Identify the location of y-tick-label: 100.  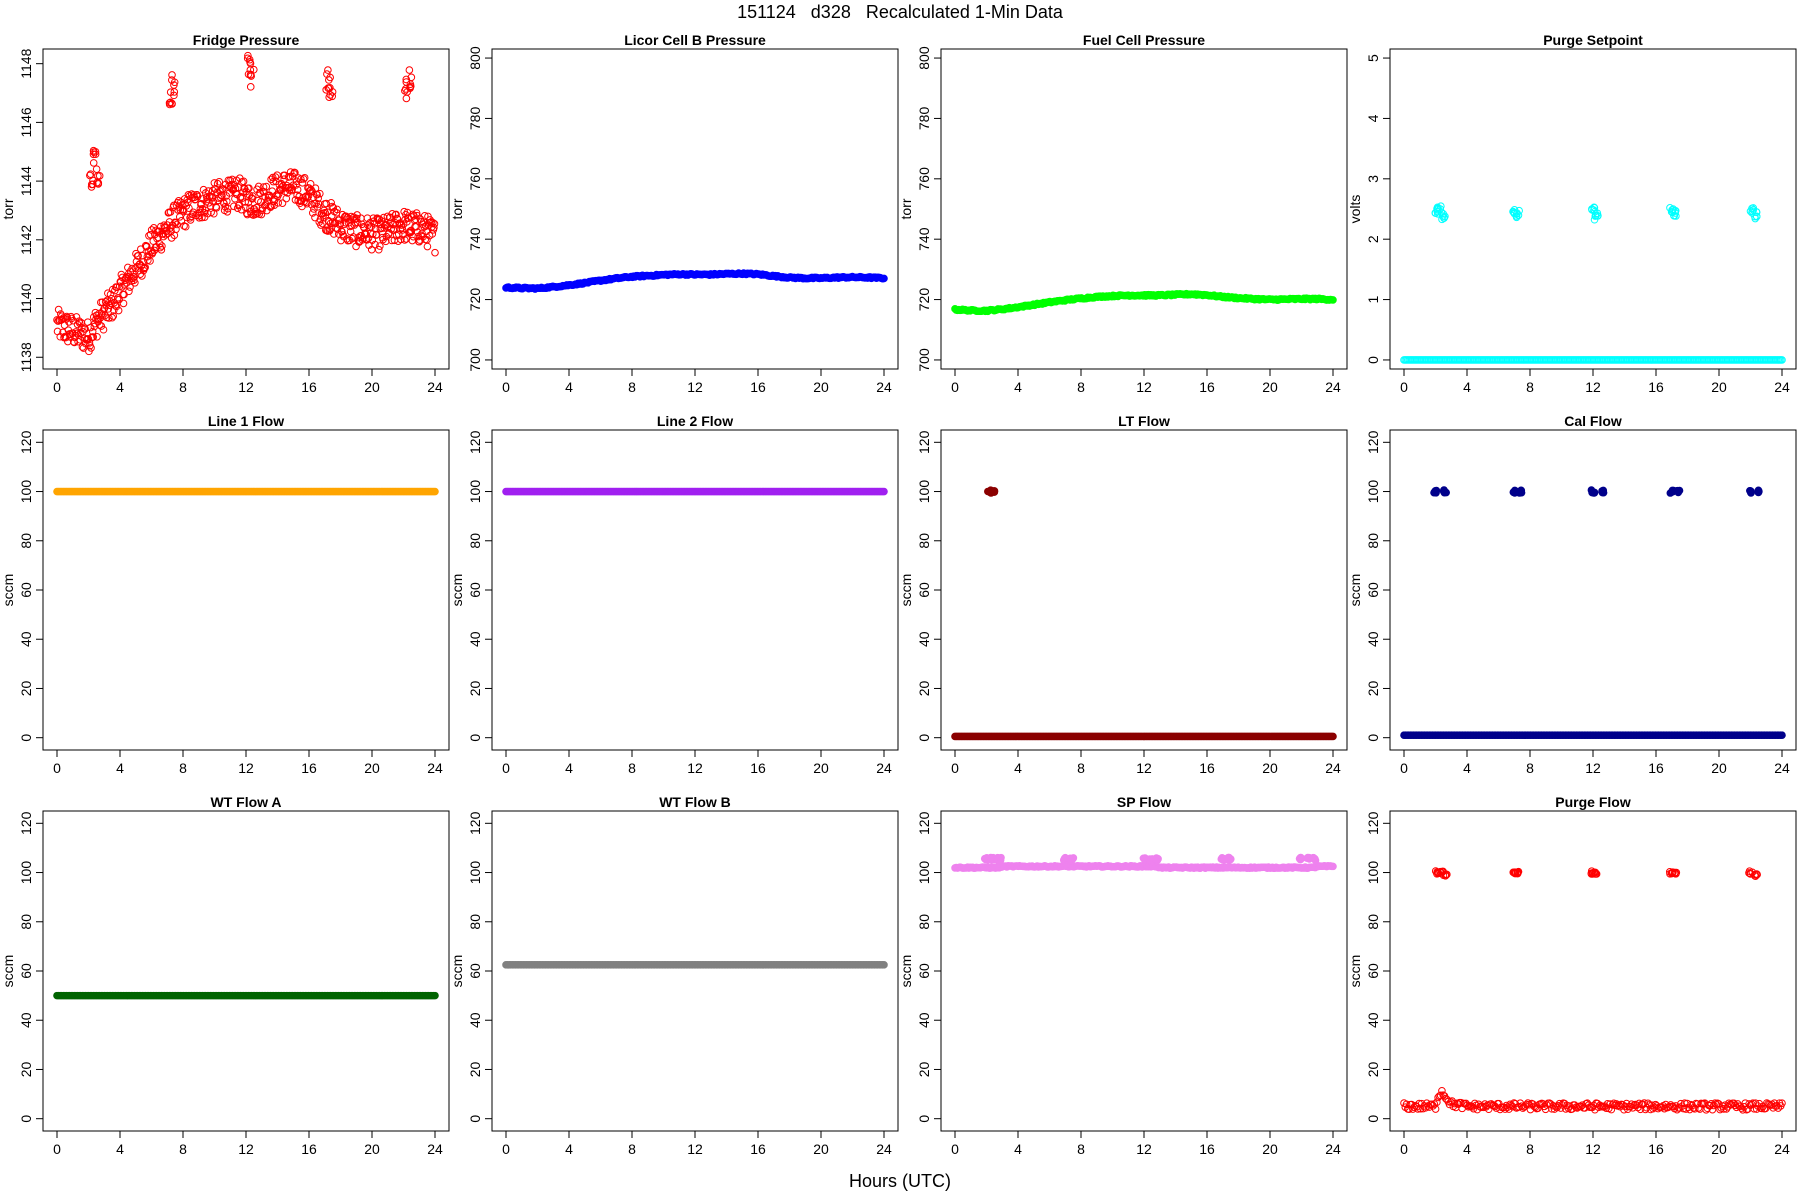
(924, 873).